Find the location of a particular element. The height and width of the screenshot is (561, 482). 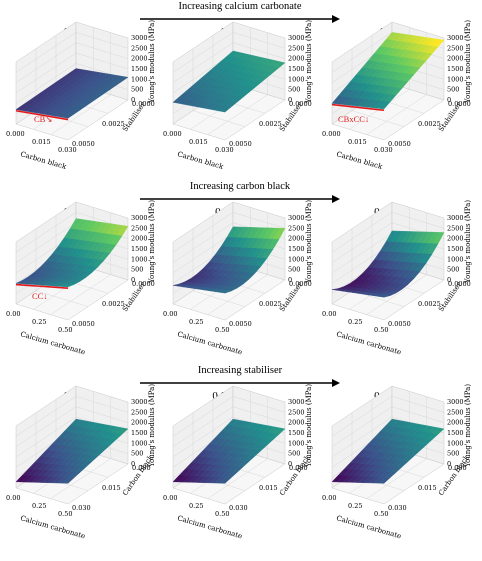

y-tick-label: 0.000 is located at coordinates (141, 468).